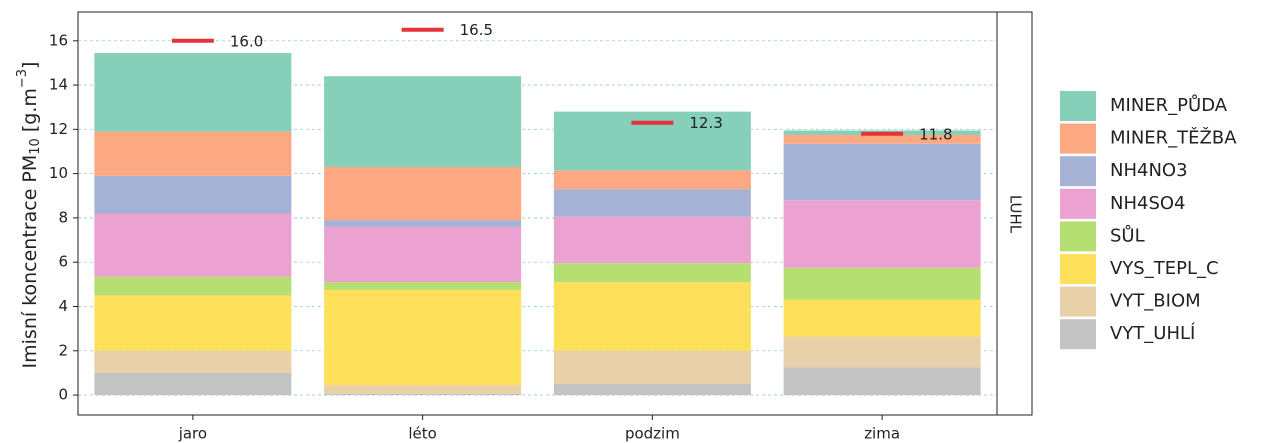 This screenshot has width=1262, height=443. Describe the element at coordinates (1148, 203) in the screenshot. I see `legend-label: NH4SO4` at that location.